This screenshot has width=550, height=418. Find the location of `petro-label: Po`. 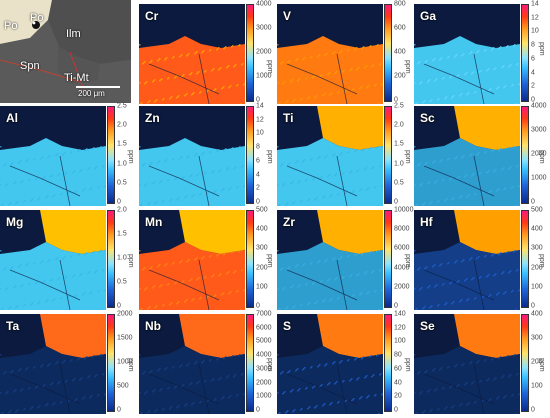

petro-label: Po is located at coordinates (11, 26).